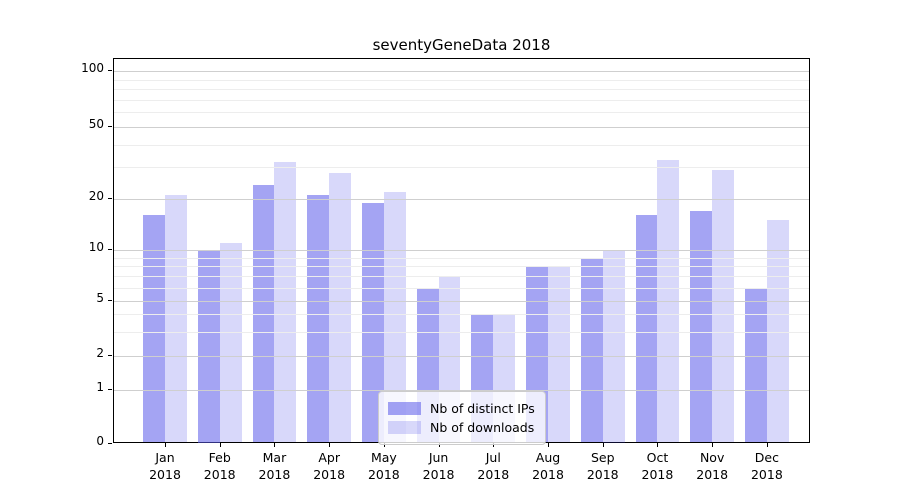 This screenshot has width=900, height=500. I want to click on x-tick-label-sep: Sep 2018, so click(602, 466).